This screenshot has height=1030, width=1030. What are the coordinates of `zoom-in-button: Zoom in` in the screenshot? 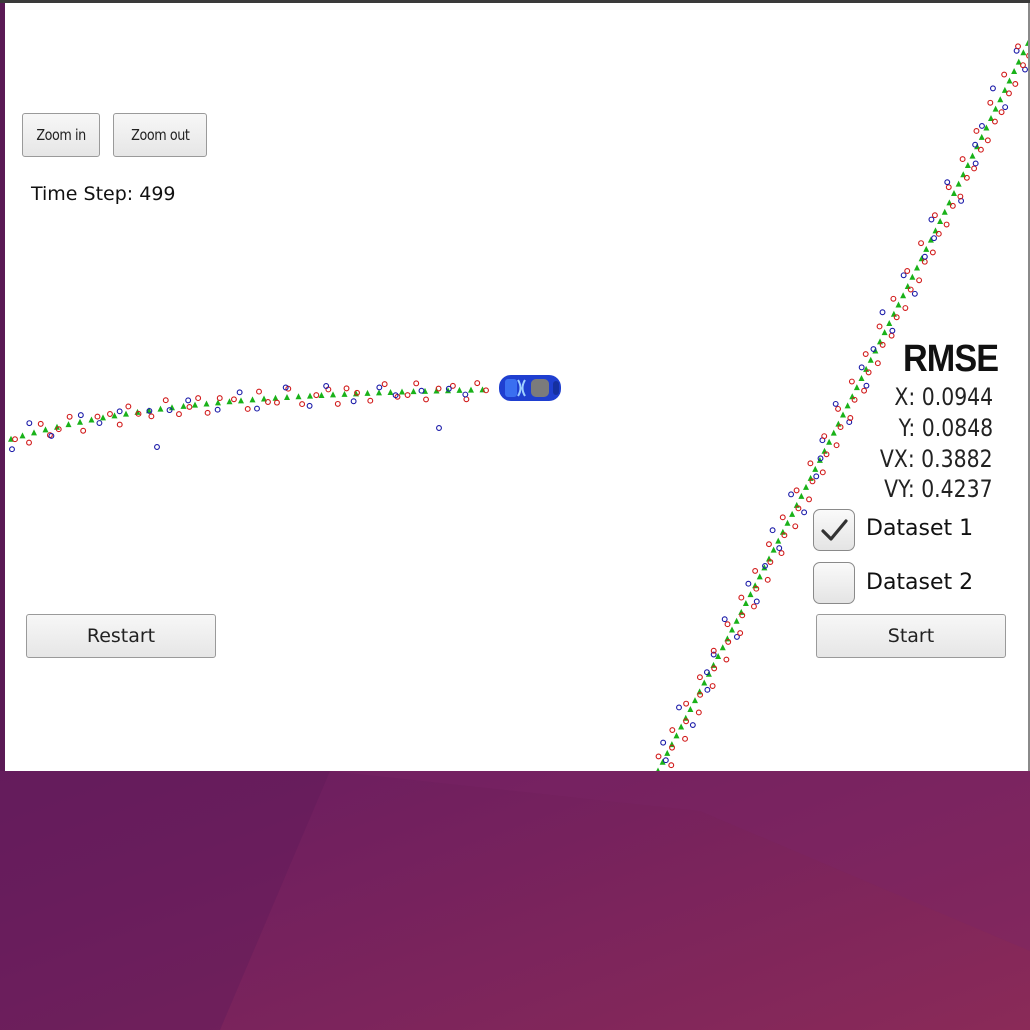 It's located at (61, 135).